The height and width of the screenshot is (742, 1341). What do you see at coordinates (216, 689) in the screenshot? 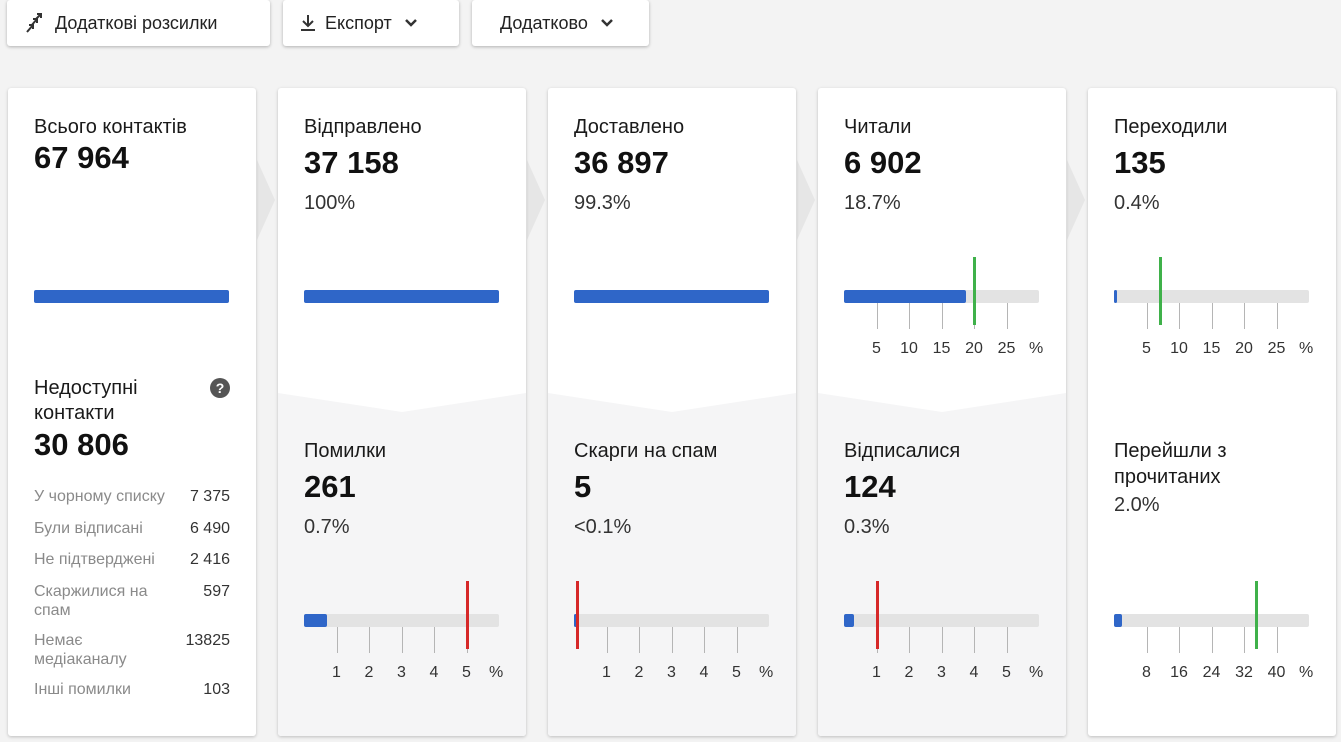
I see `unavailable-row-value: 103` at bounding box center [216, 689].